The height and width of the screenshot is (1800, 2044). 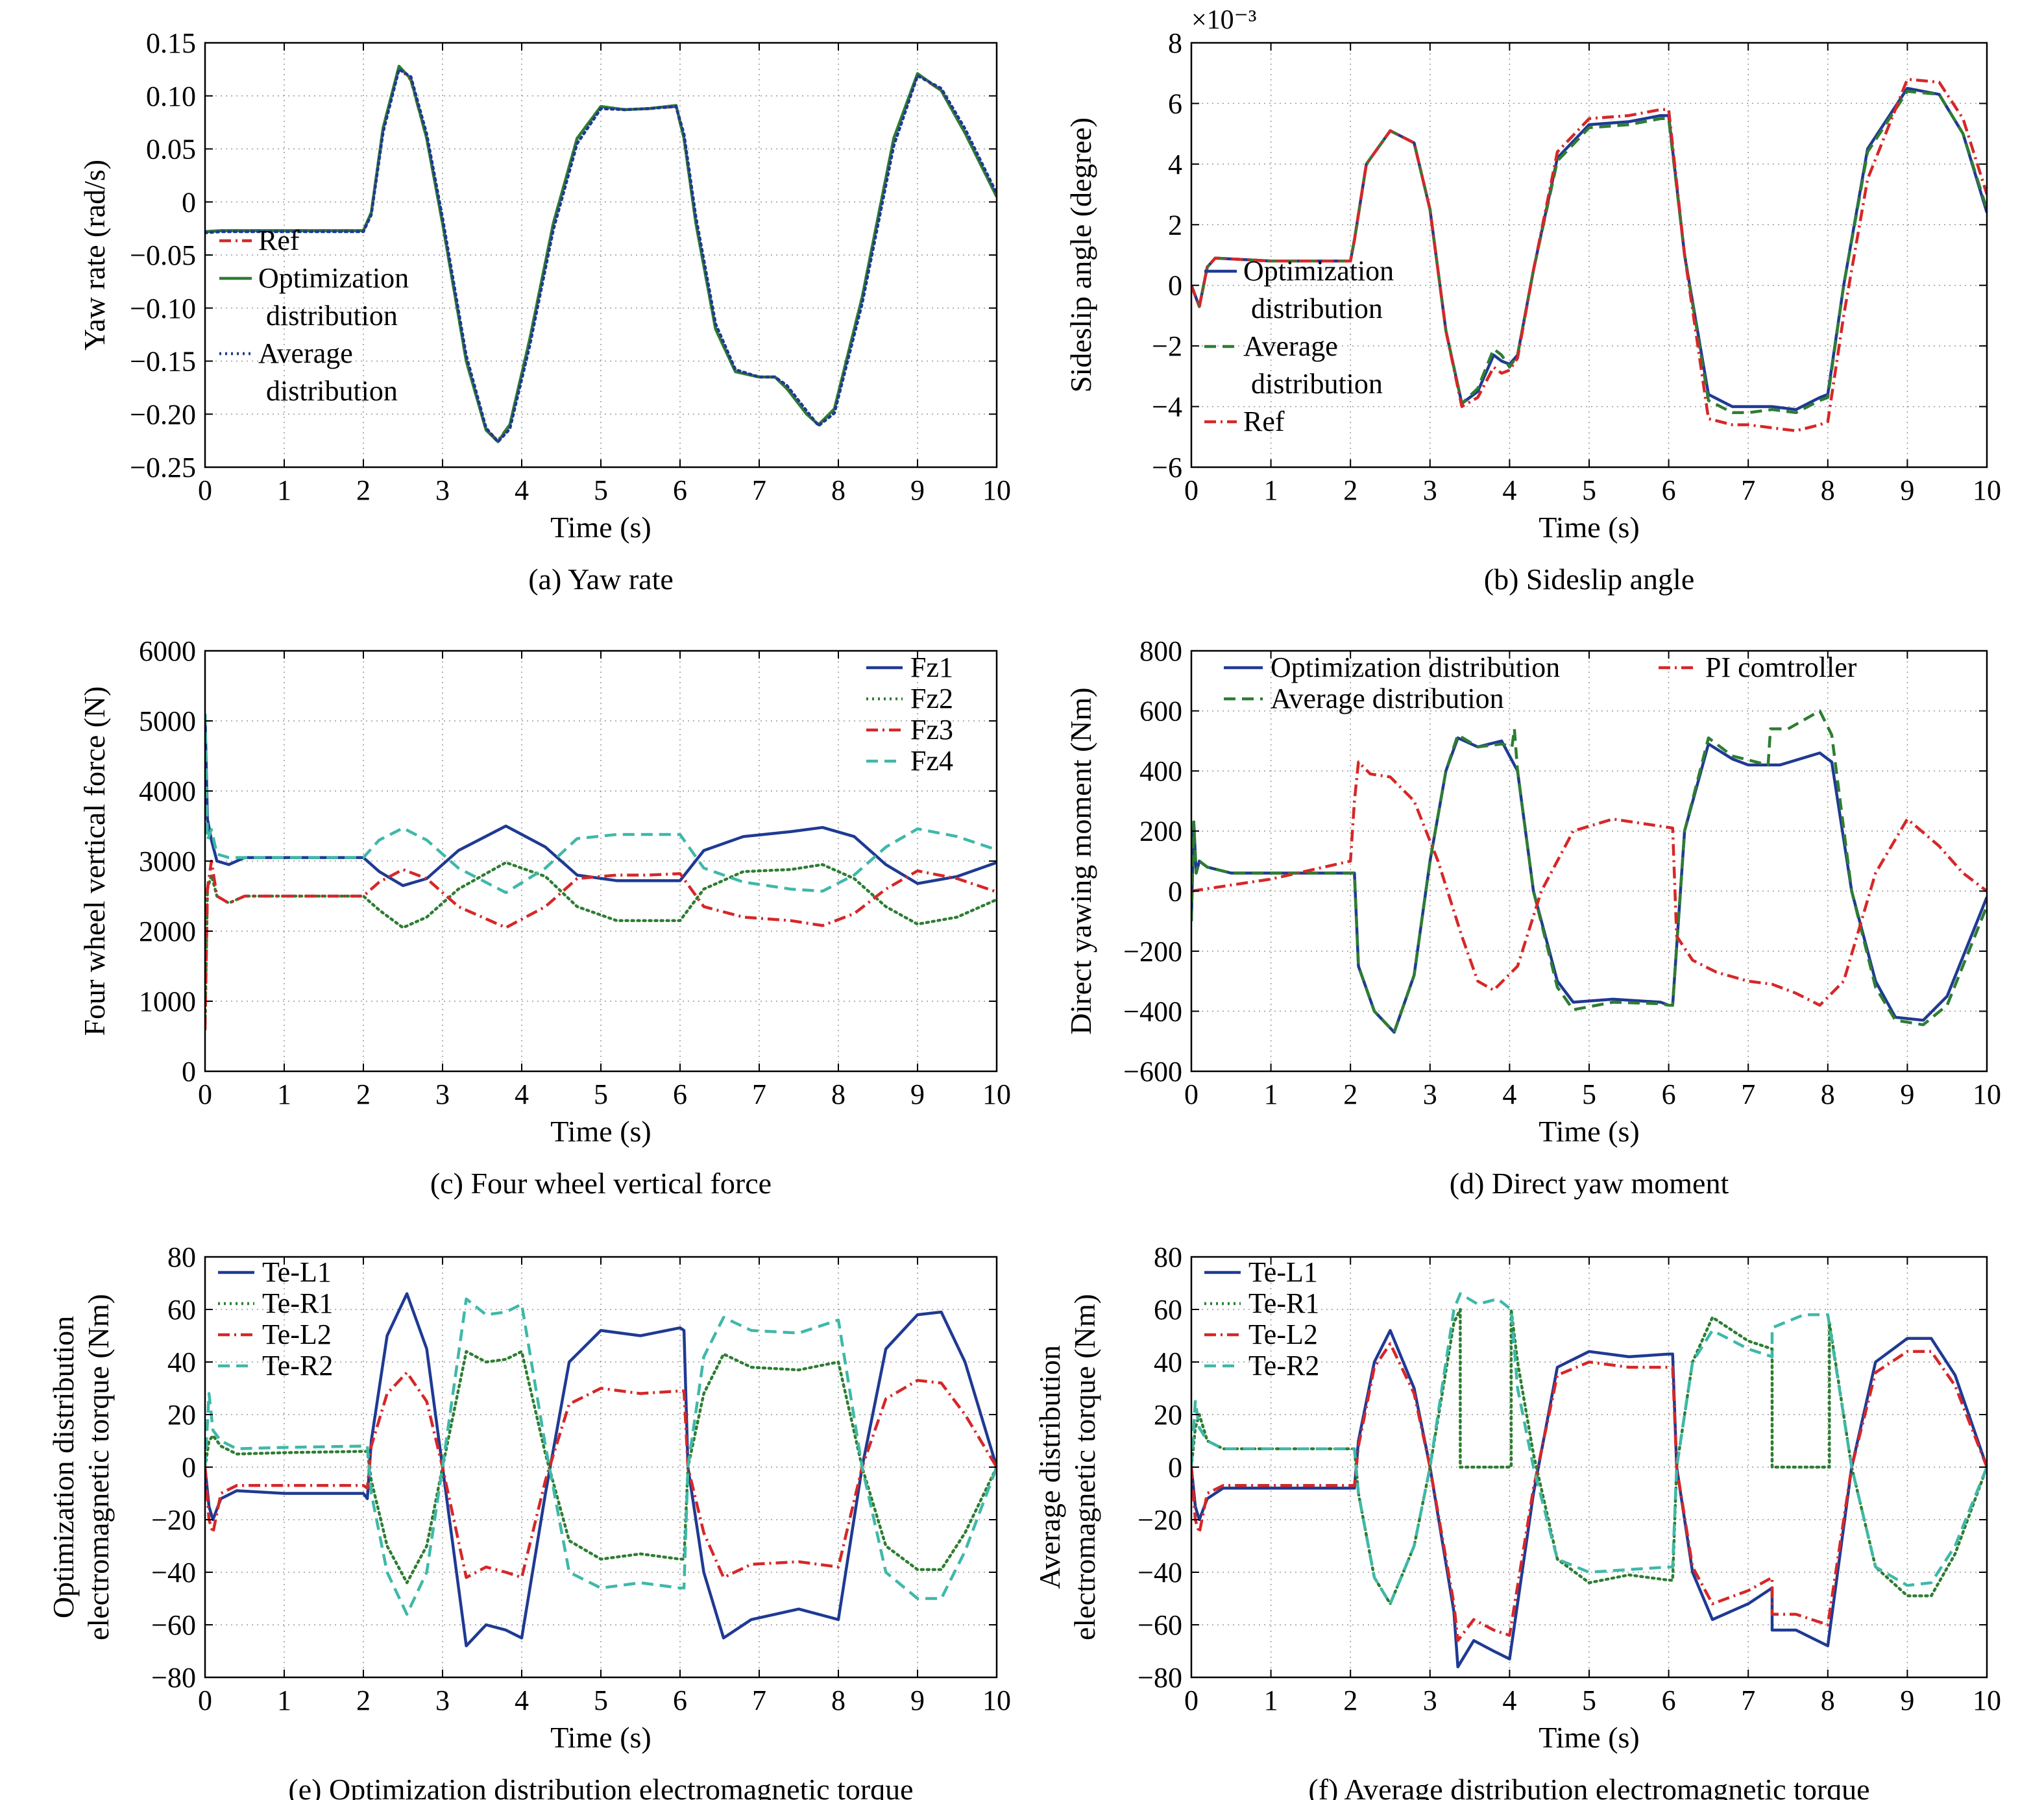 I want to click on legend-label: Fz2, so click(x=931, y=698).